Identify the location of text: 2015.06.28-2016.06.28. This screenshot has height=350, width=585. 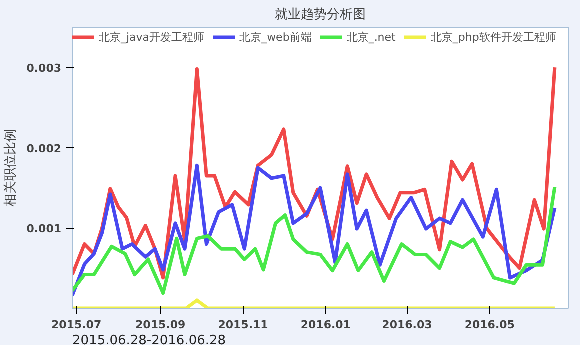
(149, 341).